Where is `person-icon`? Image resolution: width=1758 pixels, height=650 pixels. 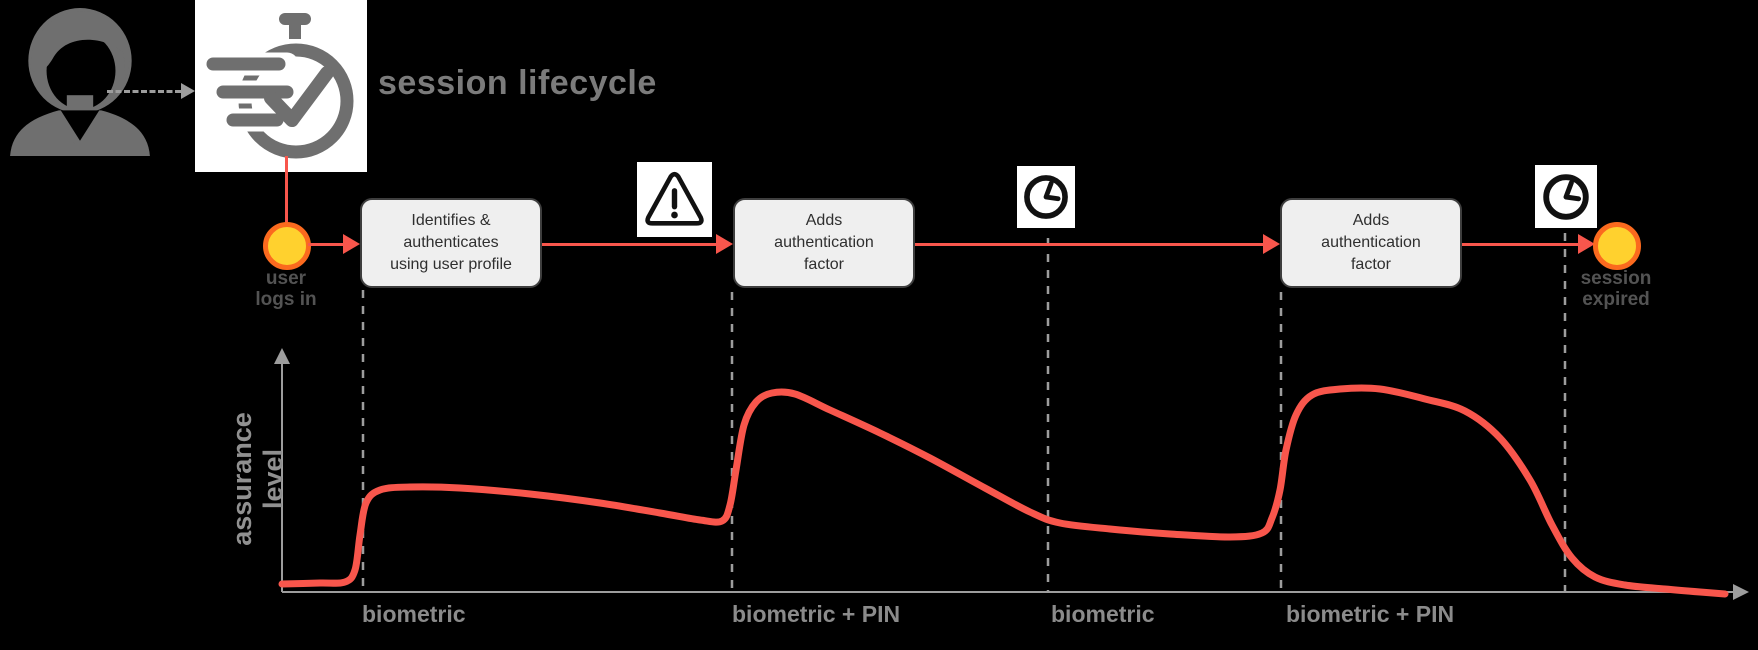
person-icon is located at coordinates (80, 82).